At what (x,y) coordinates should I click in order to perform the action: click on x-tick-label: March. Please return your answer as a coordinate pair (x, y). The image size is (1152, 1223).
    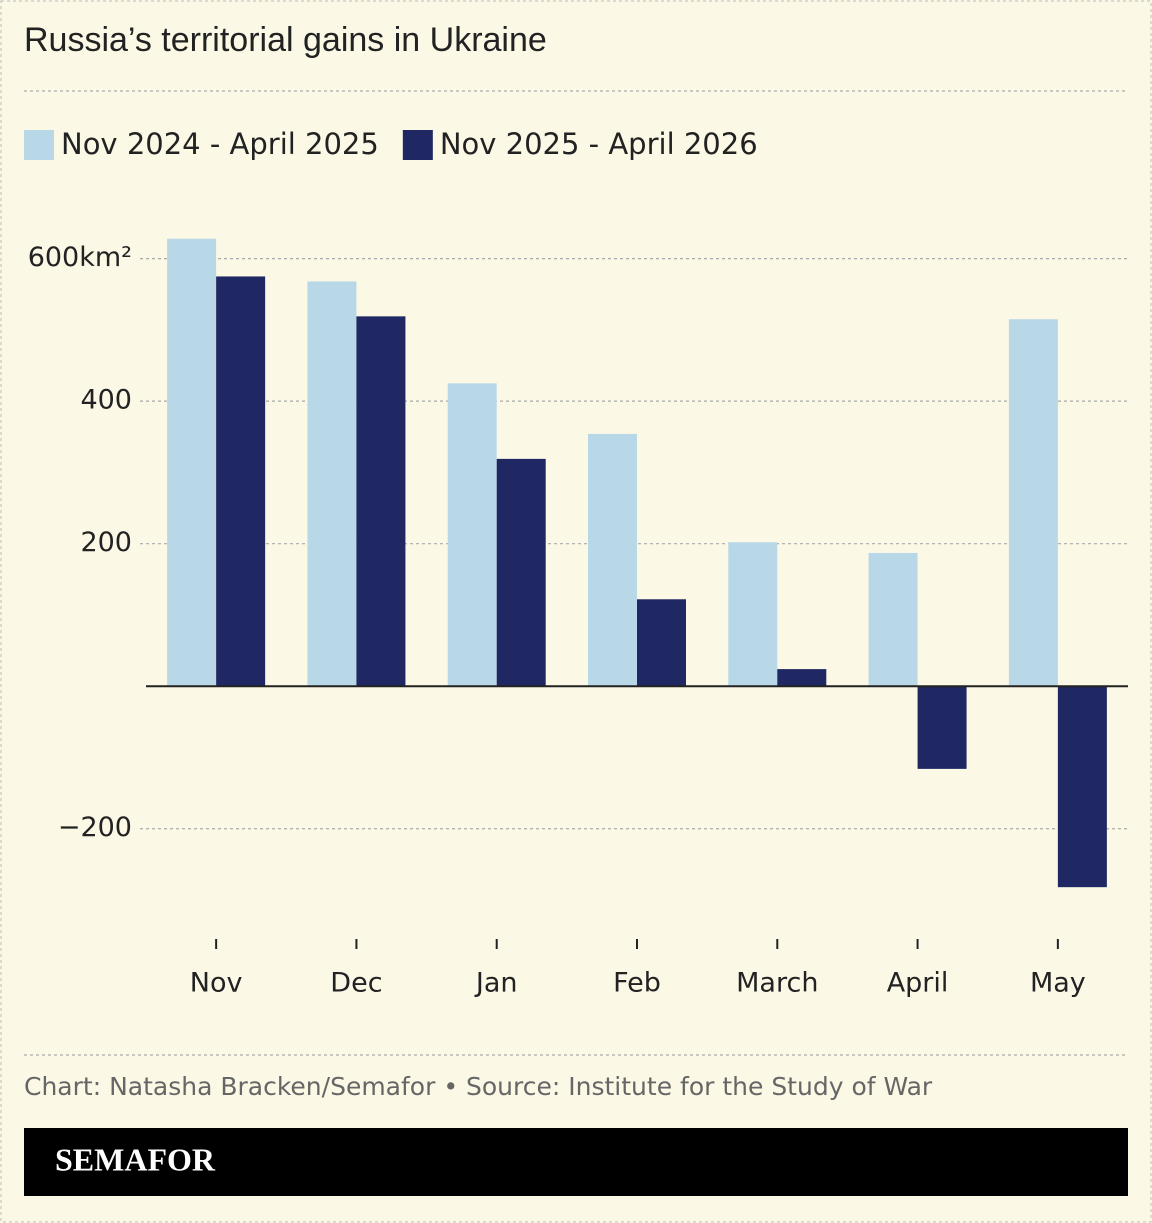
    Looking at the image, I should click on (777, 983).